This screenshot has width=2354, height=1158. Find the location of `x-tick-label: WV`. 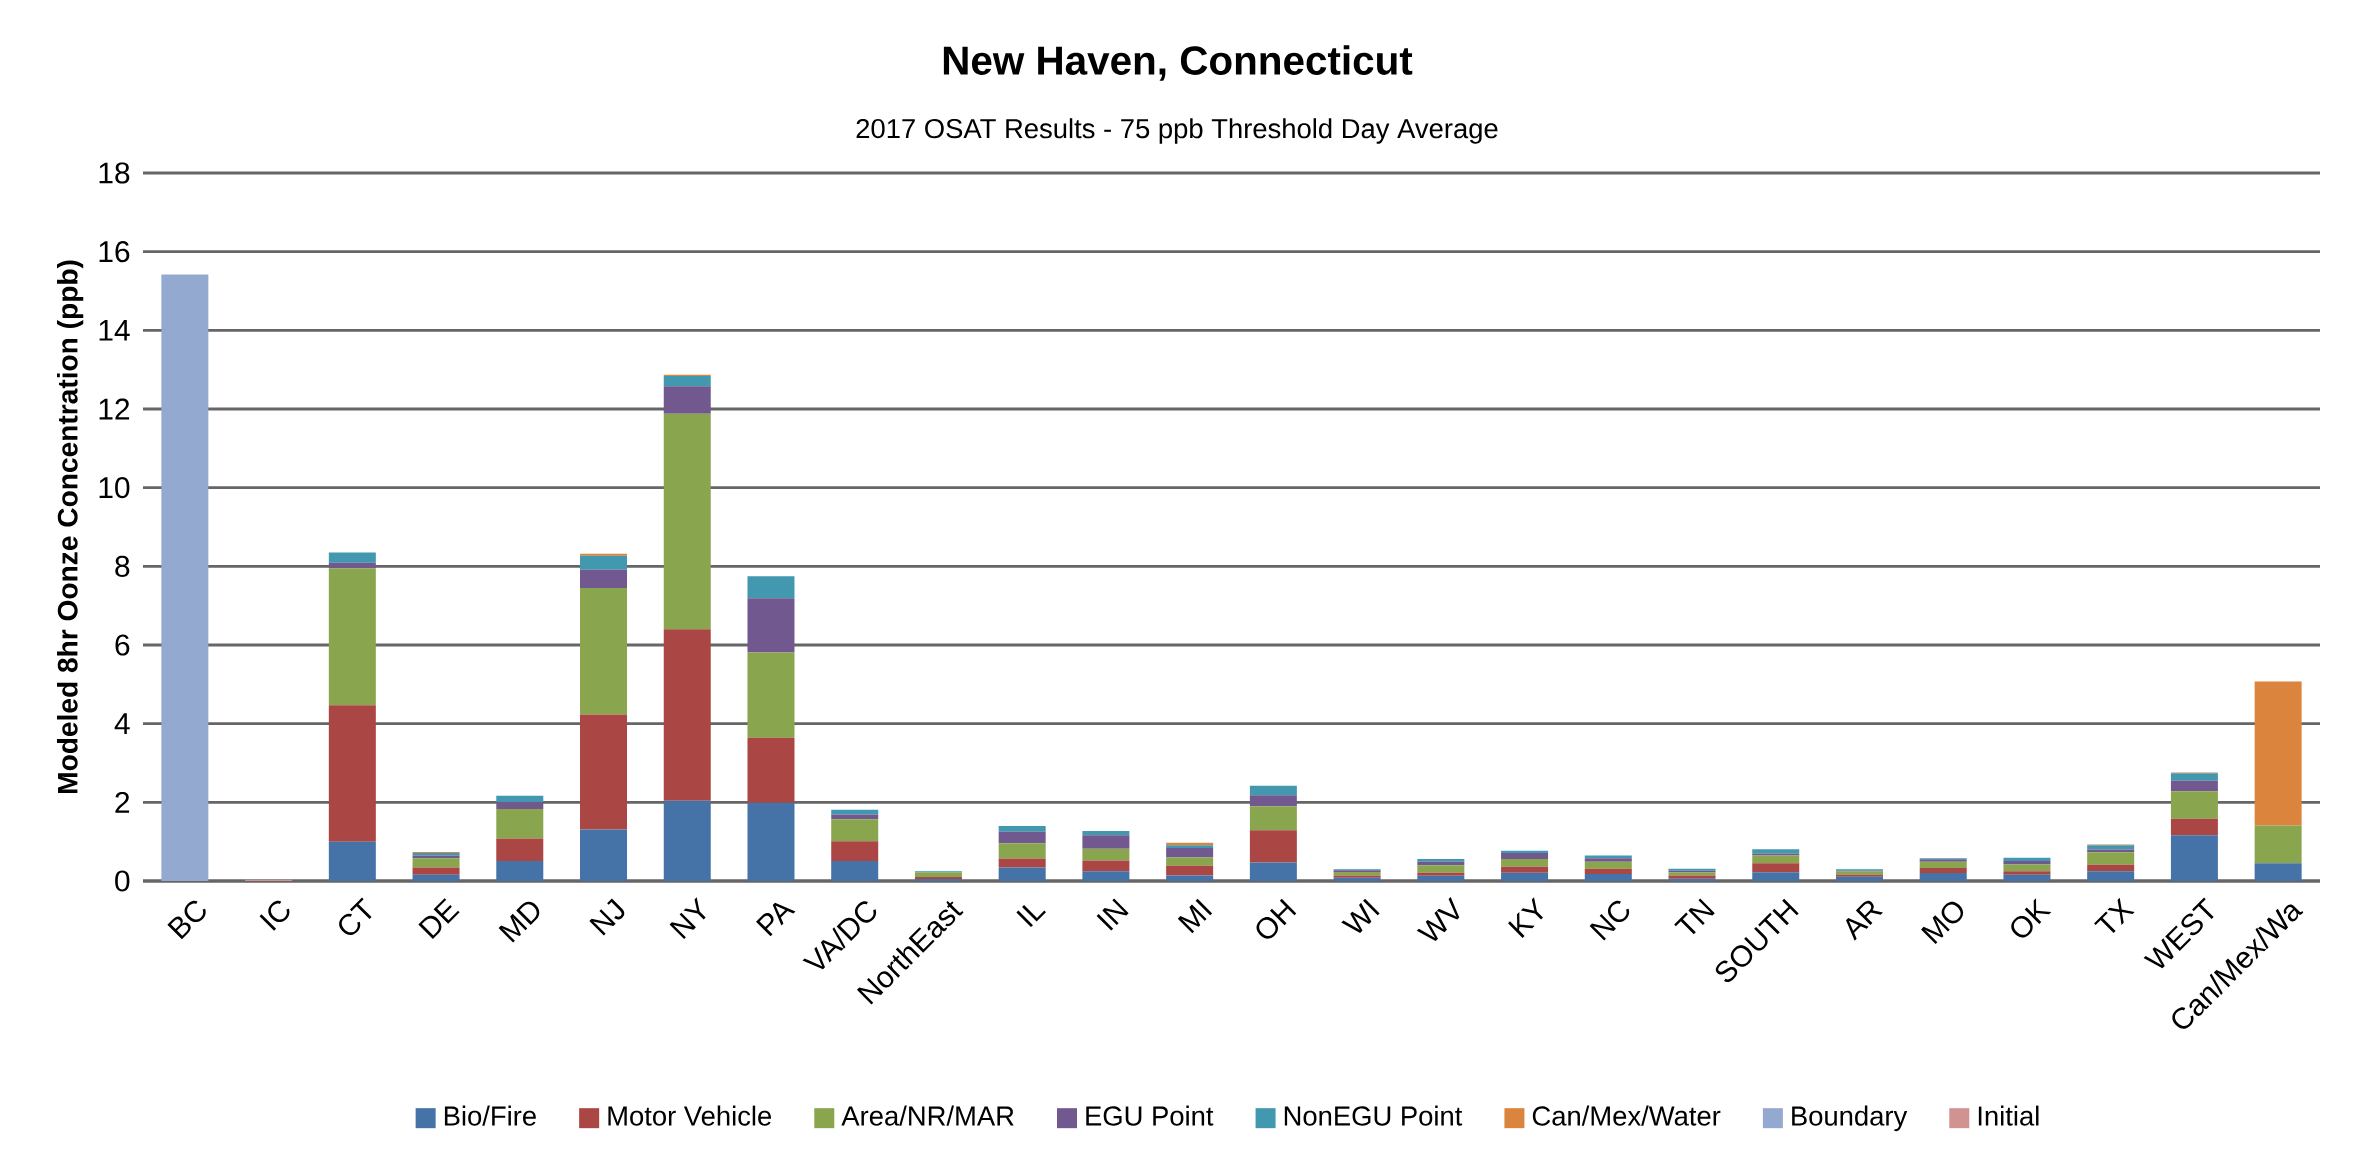

x-tick-label: WV is located at coordinates (1438, 919).